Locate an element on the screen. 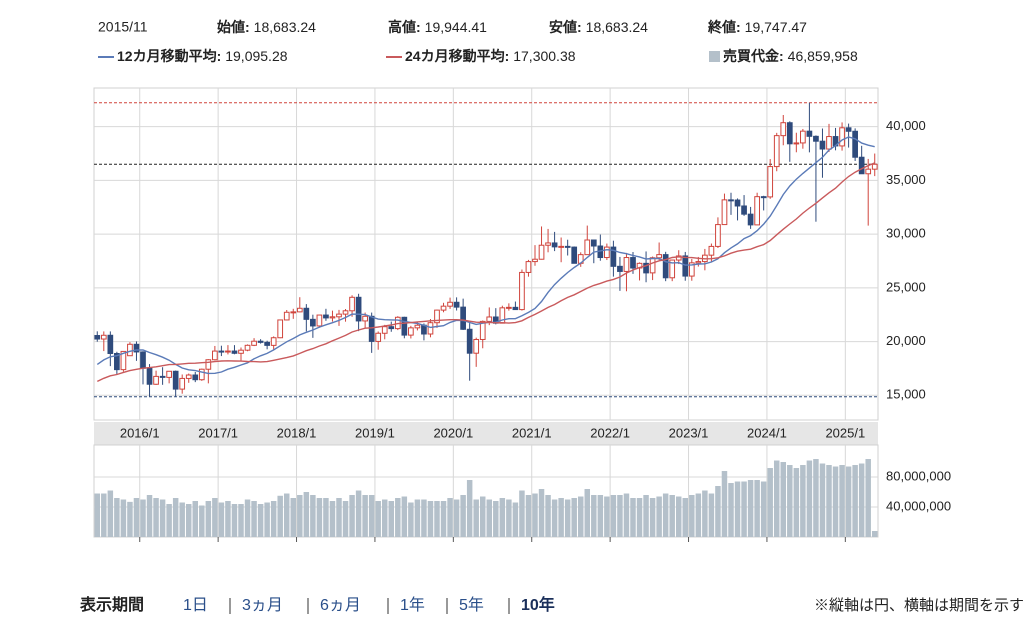 The height and width of the screenshot is (624, 1024). x-tick-label: 2022/1 is located at coordinates (610, 432).